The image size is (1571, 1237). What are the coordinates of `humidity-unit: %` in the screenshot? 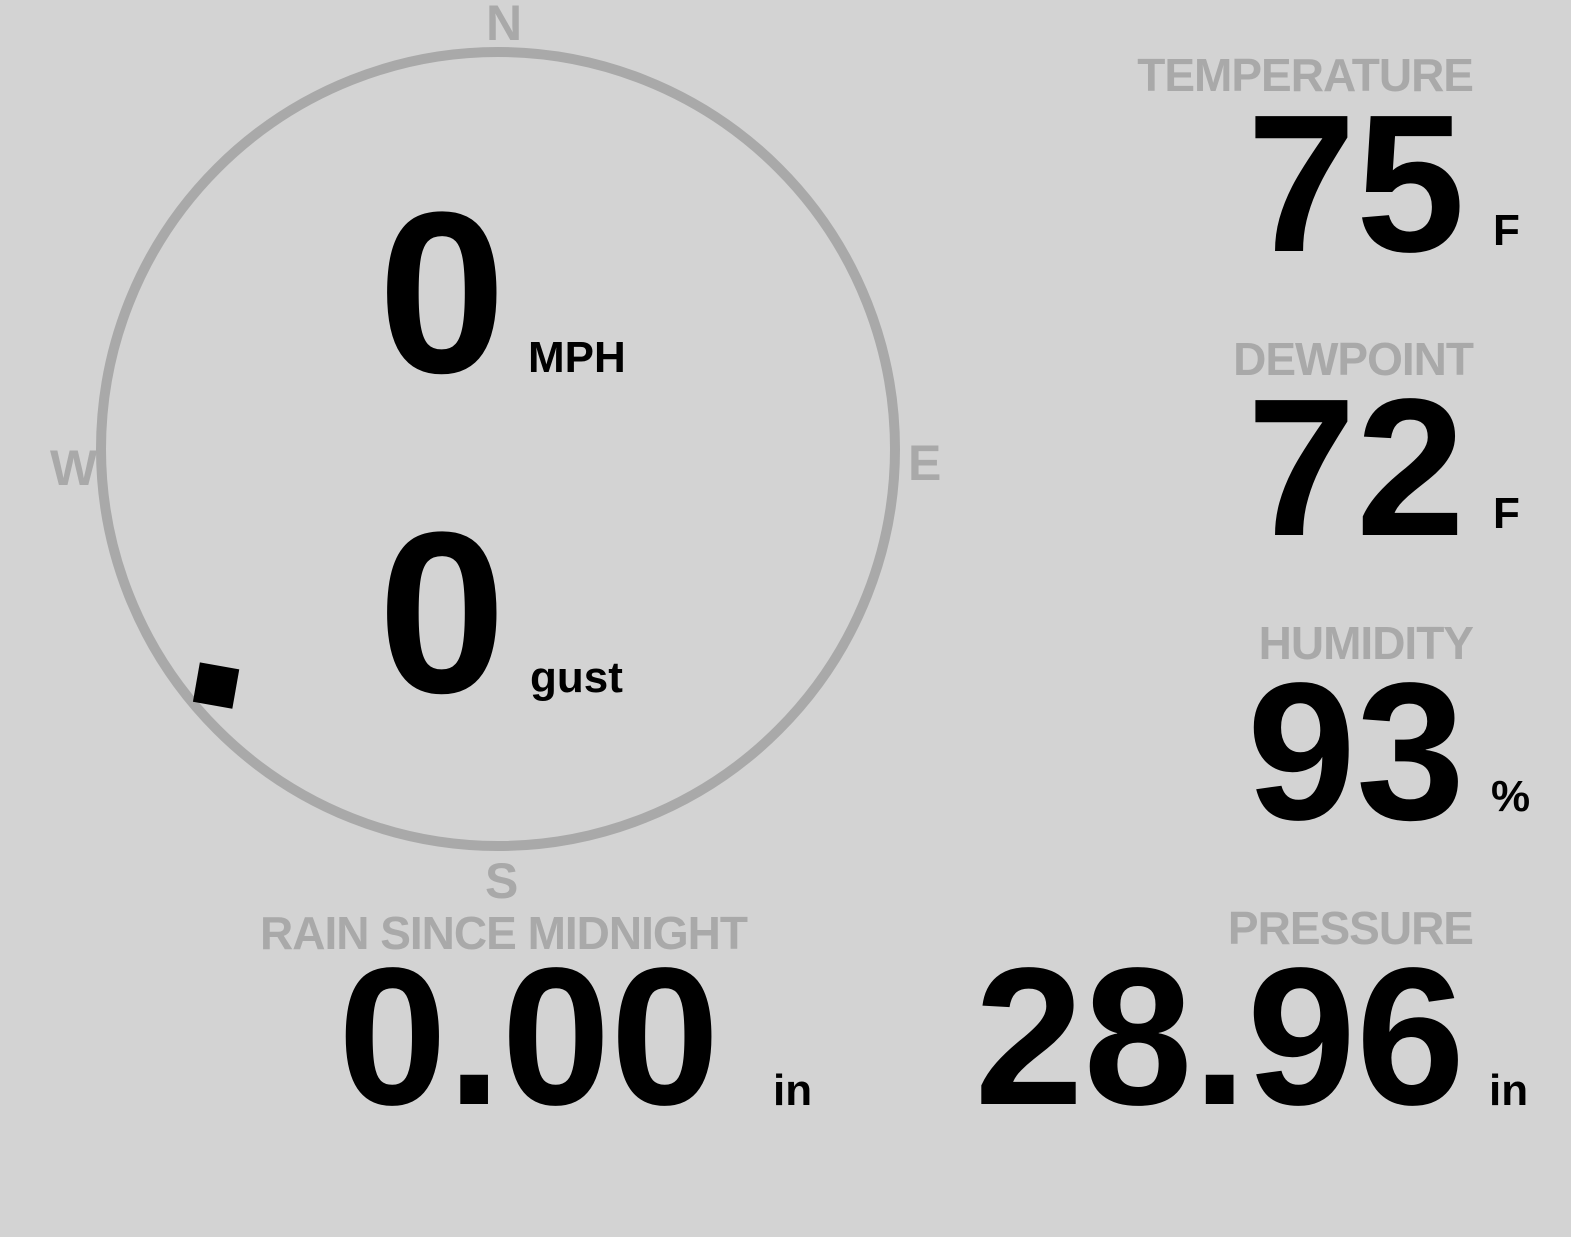 It's located at (1511, 796).